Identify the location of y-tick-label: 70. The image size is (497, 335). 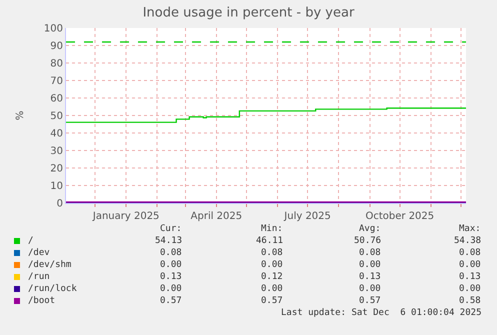
(56, 81).